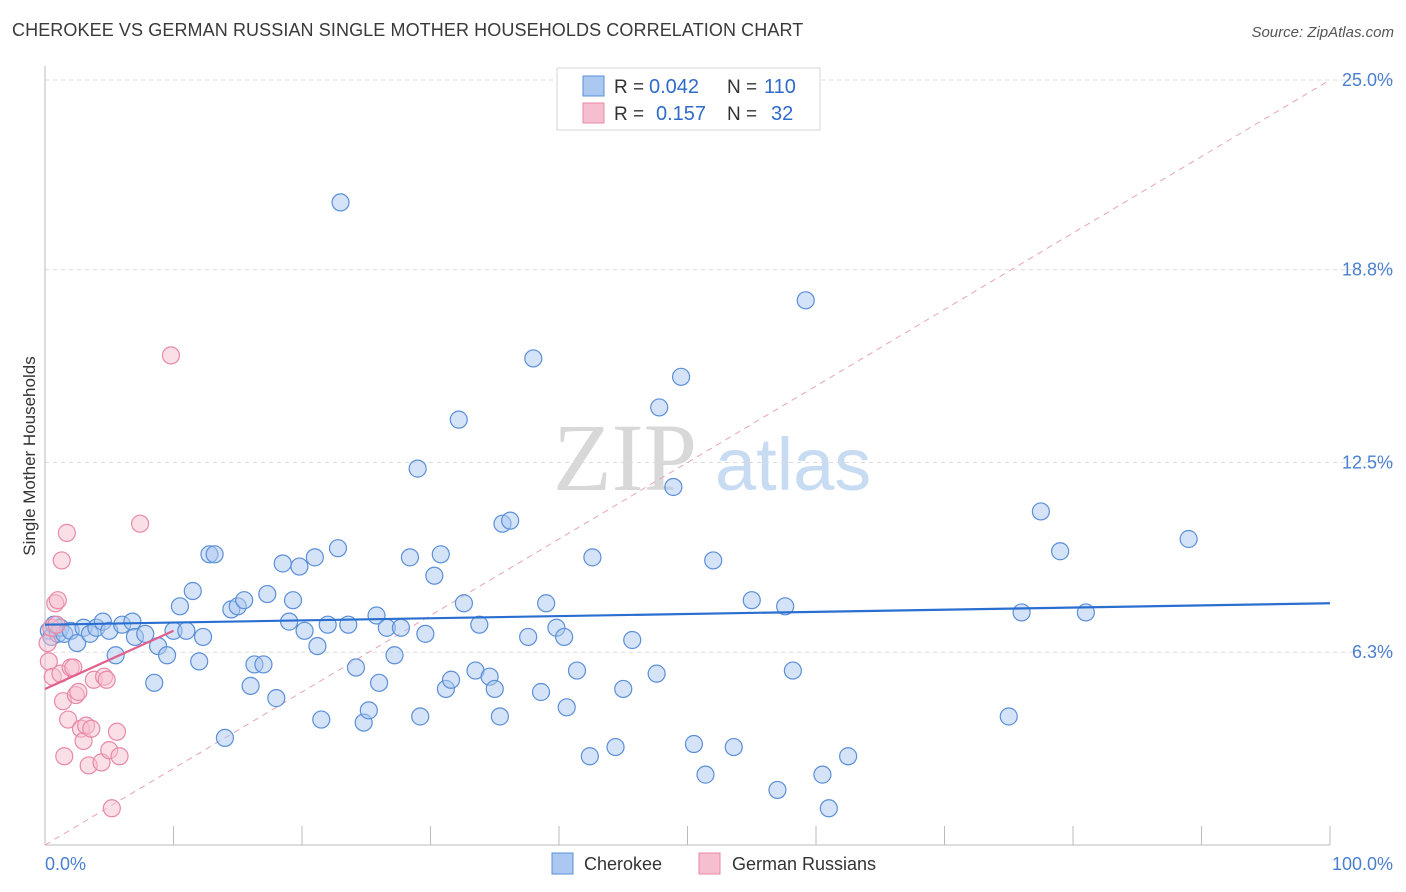 Image resolution: width=1406 pixels, height=892 pixels. Describe the element at coordinates (780, 87) in the screenshot. I see `legend-n-value-1: 110` at that location.